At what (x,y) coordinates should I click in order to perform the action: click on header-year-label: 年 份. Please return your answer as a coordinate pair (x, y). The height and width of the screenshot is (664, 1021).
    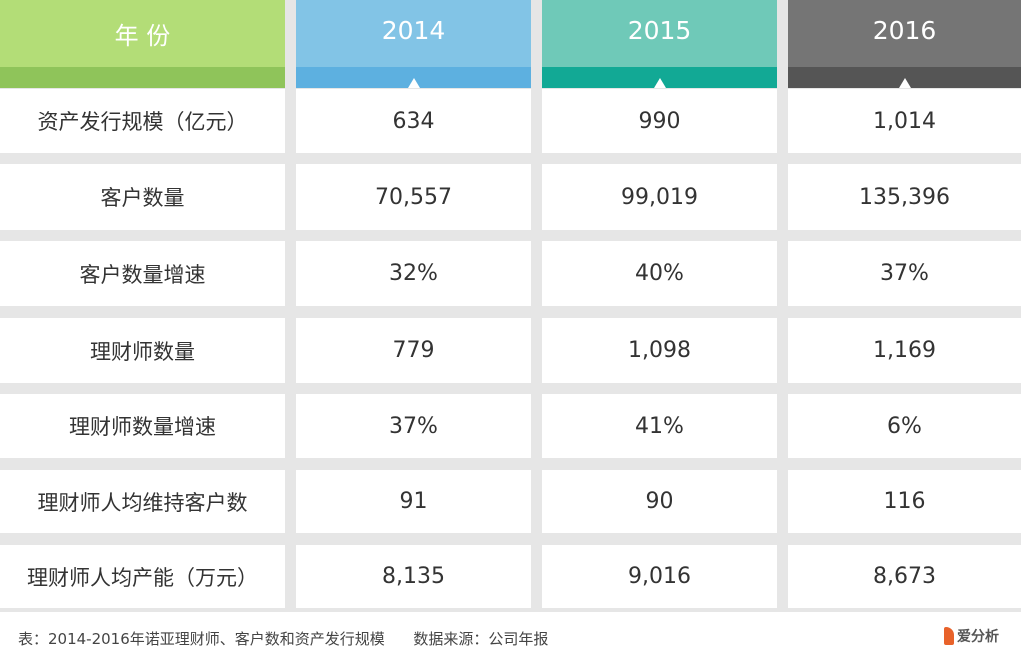
    Looking at the image, I should click on (142, 44).